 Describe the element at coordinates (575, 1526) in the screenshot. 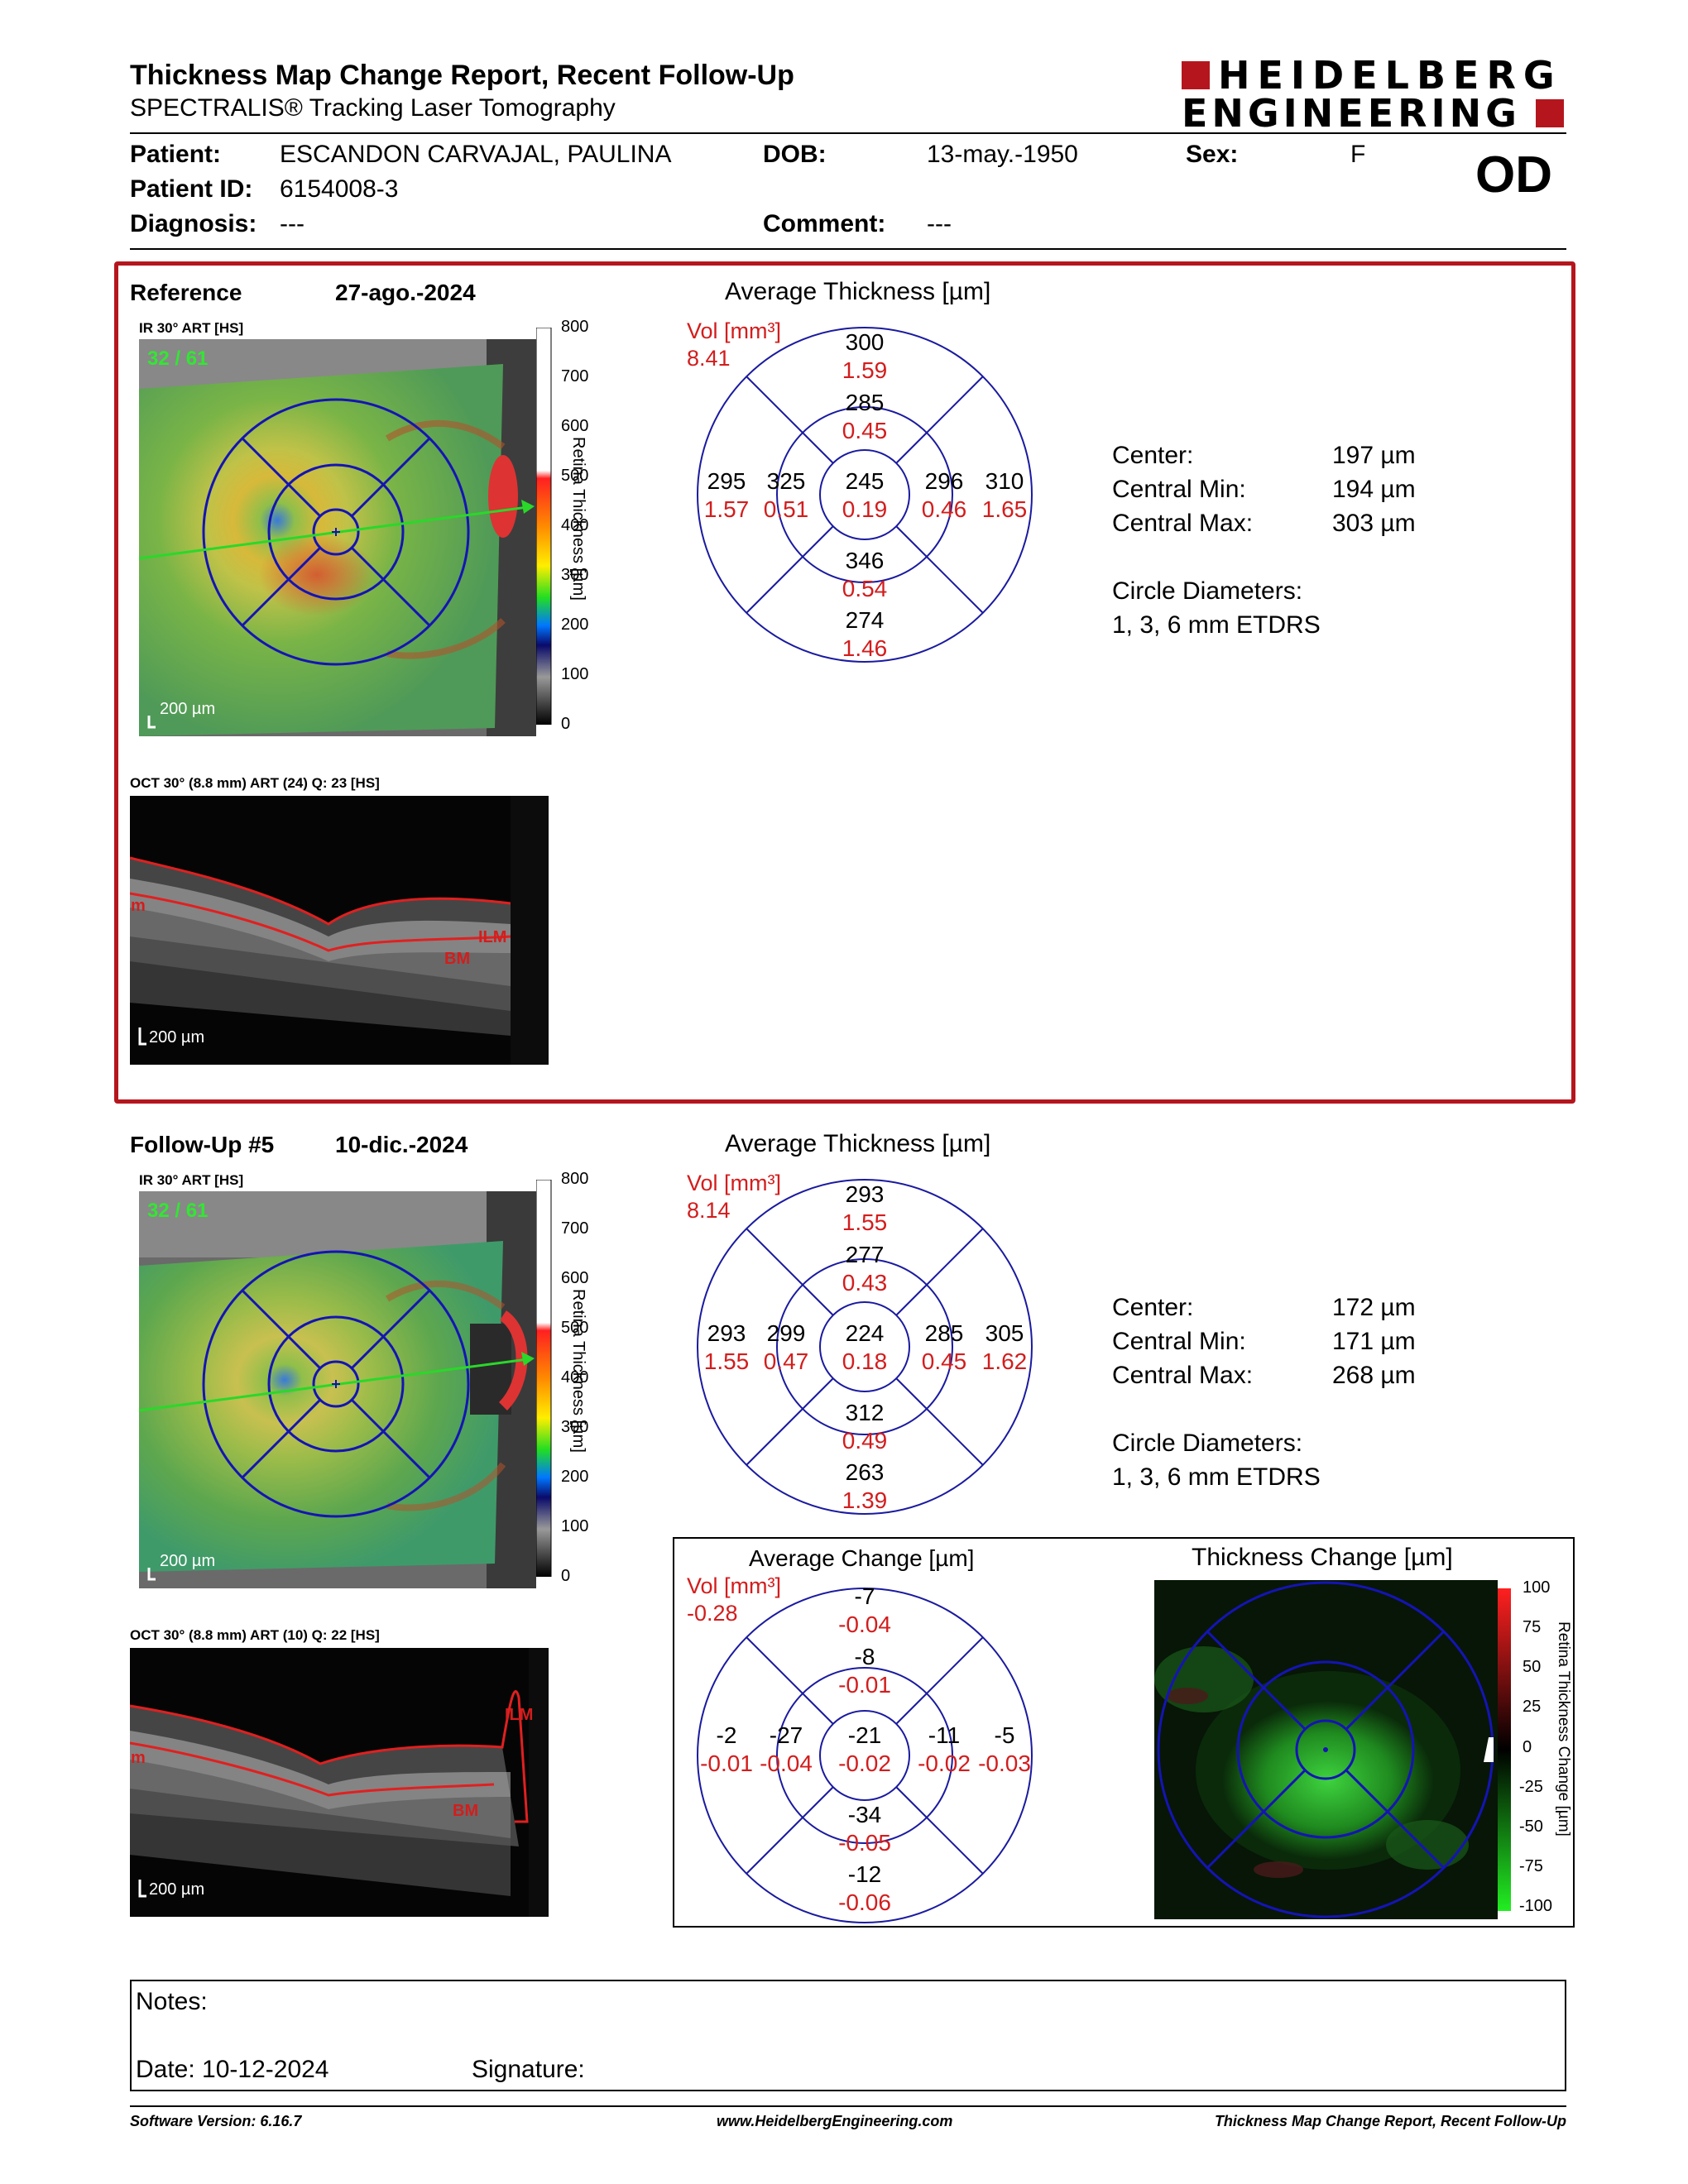

I see `fu-tick-100: 100` at that location.